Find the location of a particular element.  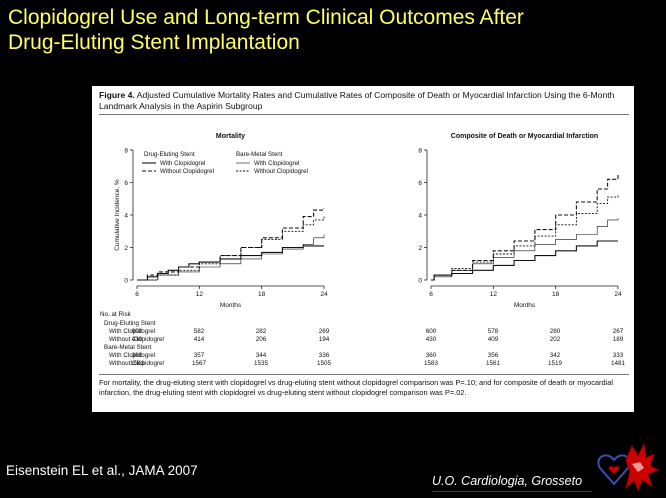

panel-title-1: Mortality is located at coordinates (230, 136).